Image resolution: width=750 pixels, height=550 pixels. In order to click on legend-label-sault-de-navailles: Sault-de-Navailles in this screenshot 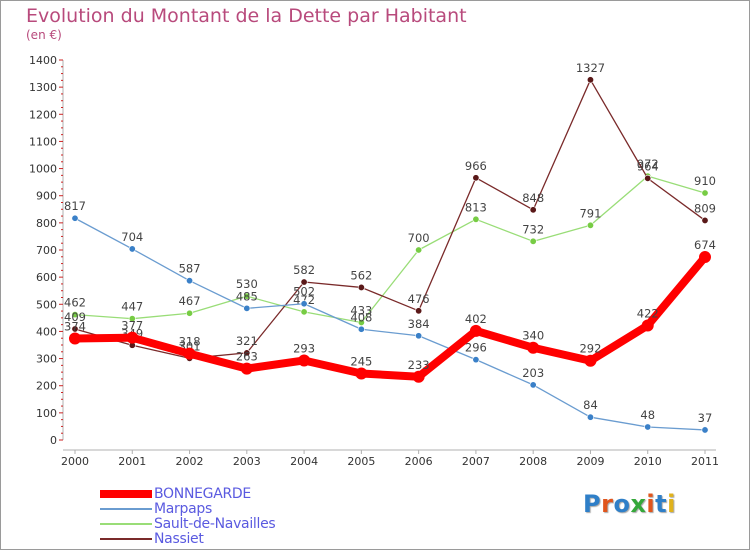, I will do `click(215, 523)`.